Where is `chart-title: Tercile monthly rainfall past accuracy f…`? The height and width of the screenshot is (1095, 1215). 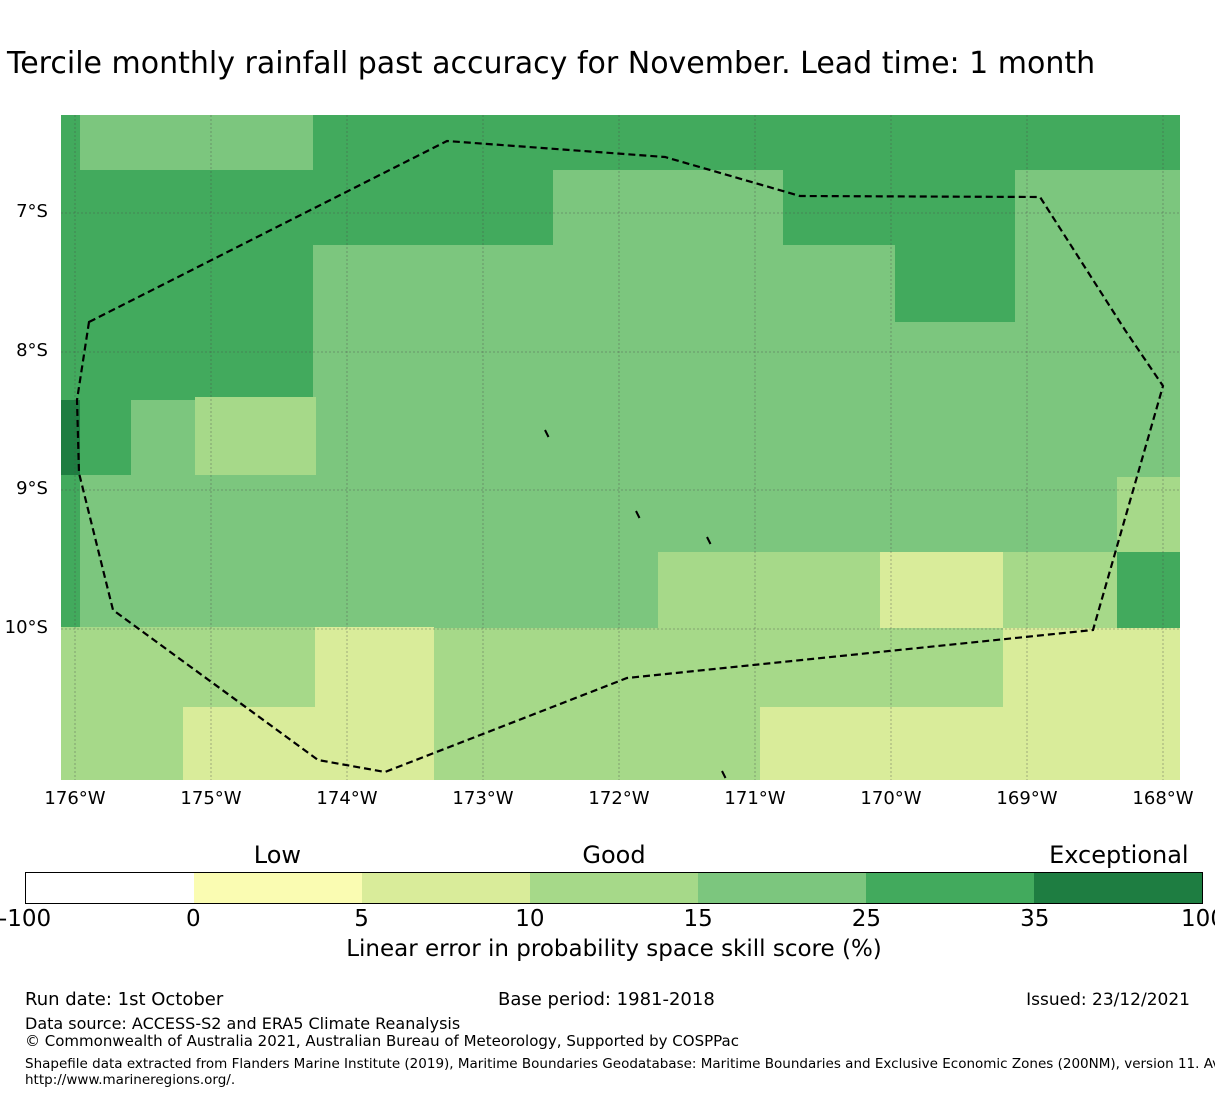
chart-title: Tercile monthly rainfall past accuracy f… is located at coordinates (551, 63).